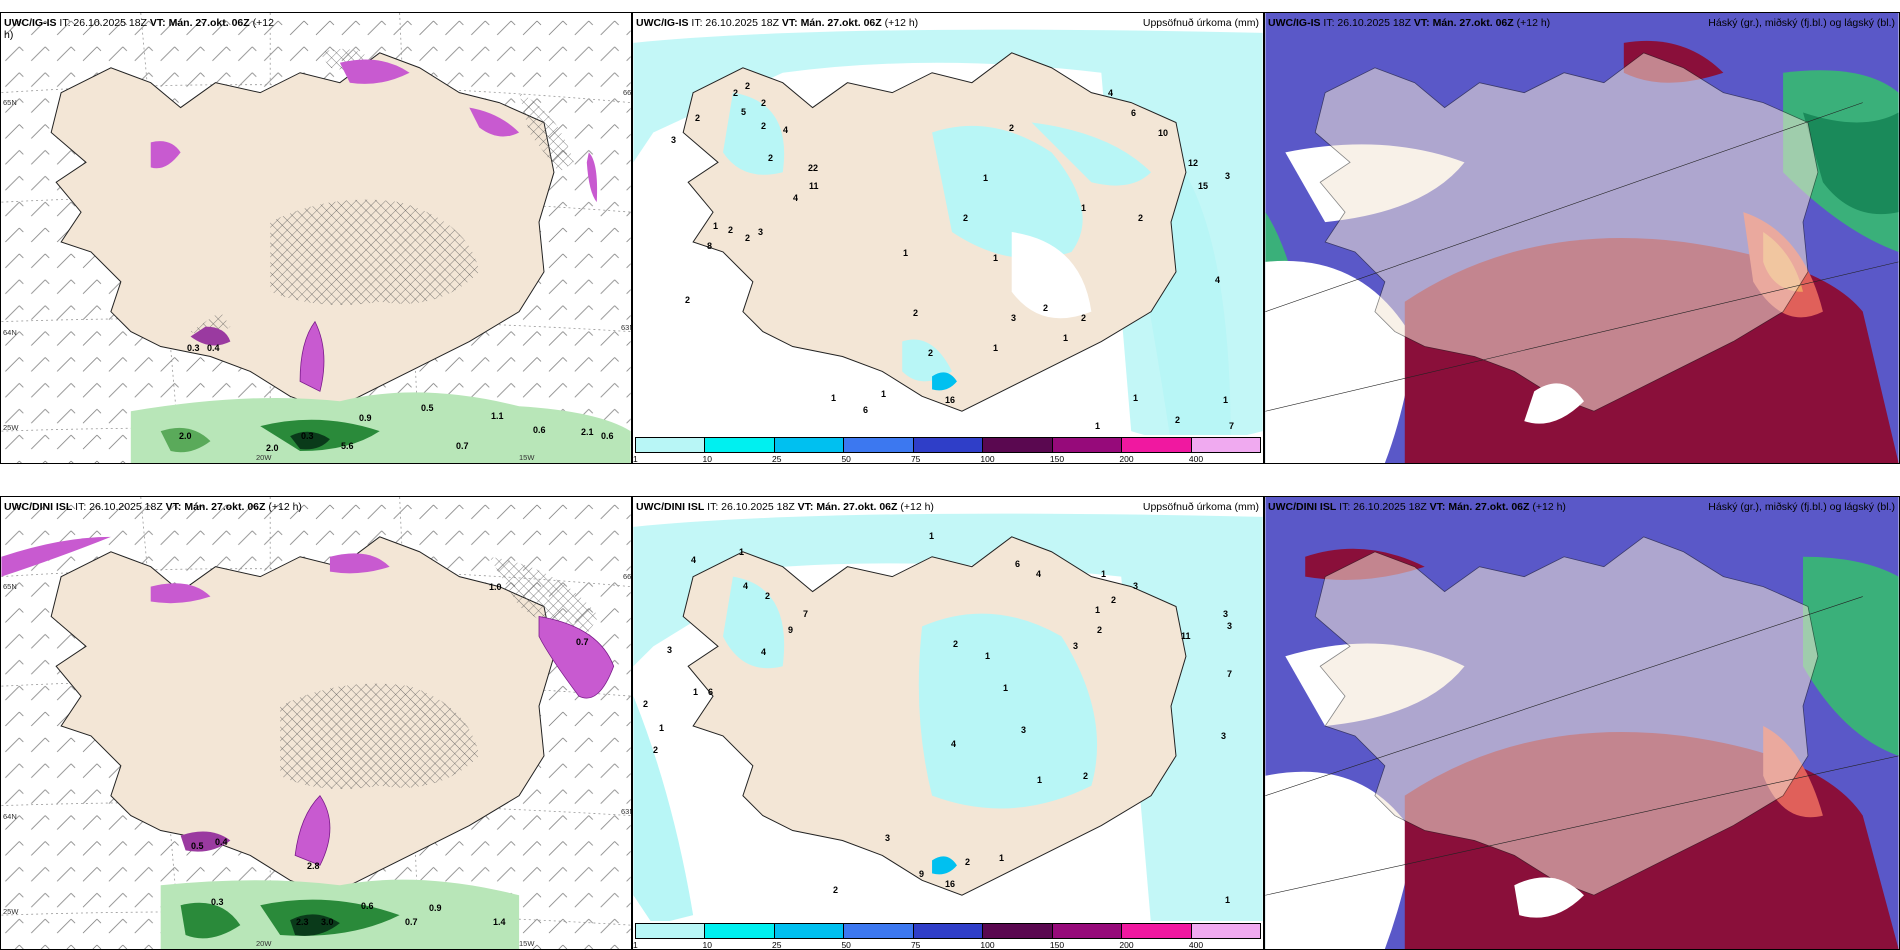 The height and width of the screenshot is (950, 1900). Describe the element at coordinates (261, 23) in the screenshot. I see `lead-time: (+12` at that location.